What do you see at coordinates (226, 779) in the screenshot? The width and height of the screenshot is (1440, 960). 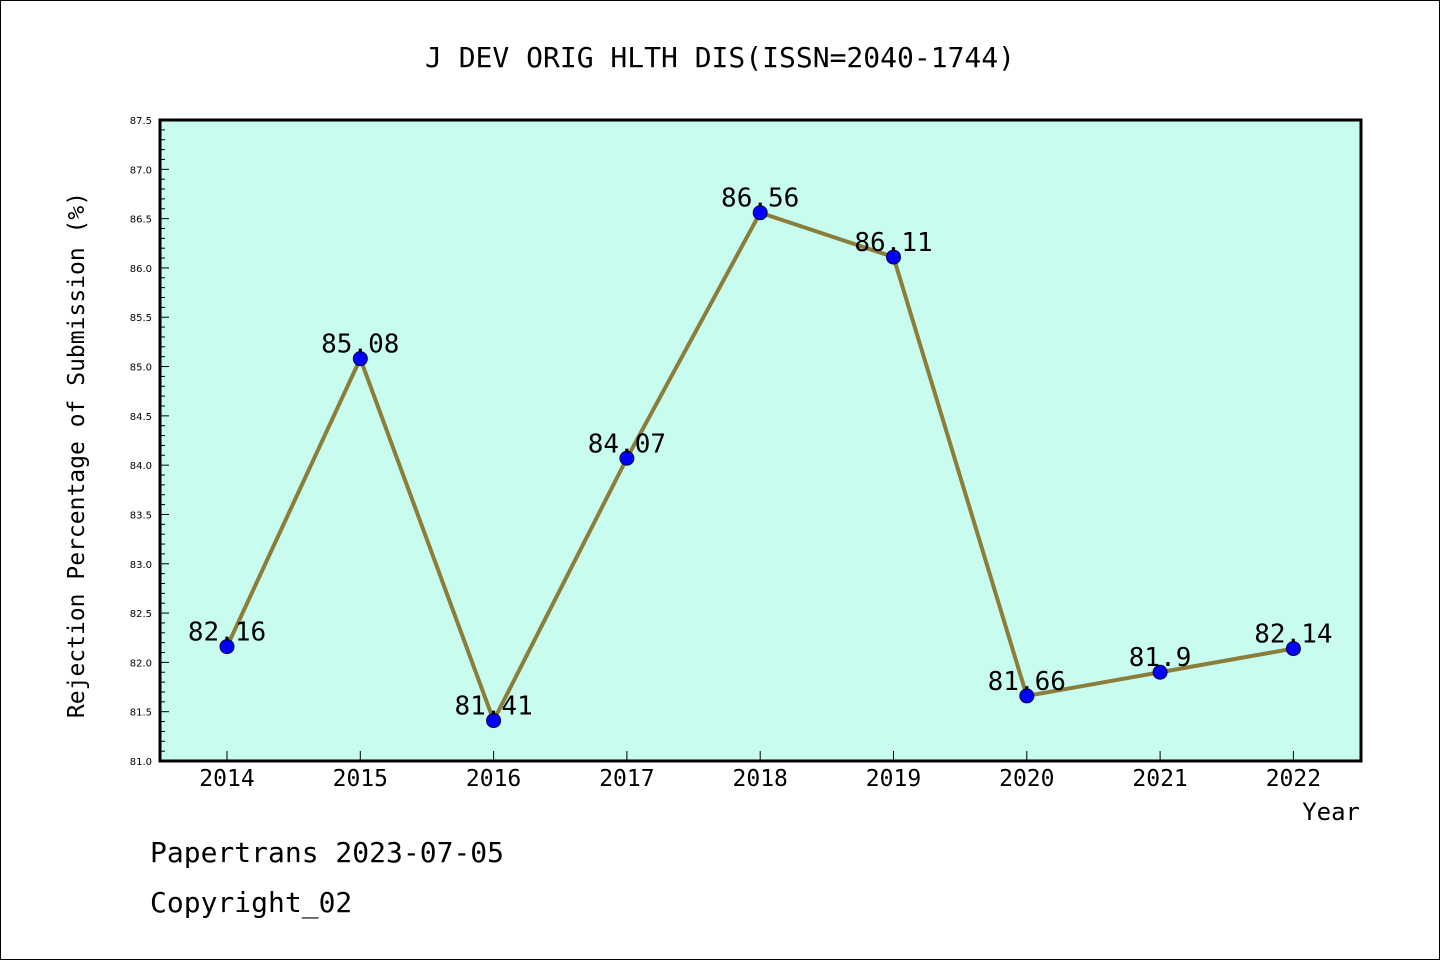 I see `x-tick-label: 2014` at bounding box center [226, 779].